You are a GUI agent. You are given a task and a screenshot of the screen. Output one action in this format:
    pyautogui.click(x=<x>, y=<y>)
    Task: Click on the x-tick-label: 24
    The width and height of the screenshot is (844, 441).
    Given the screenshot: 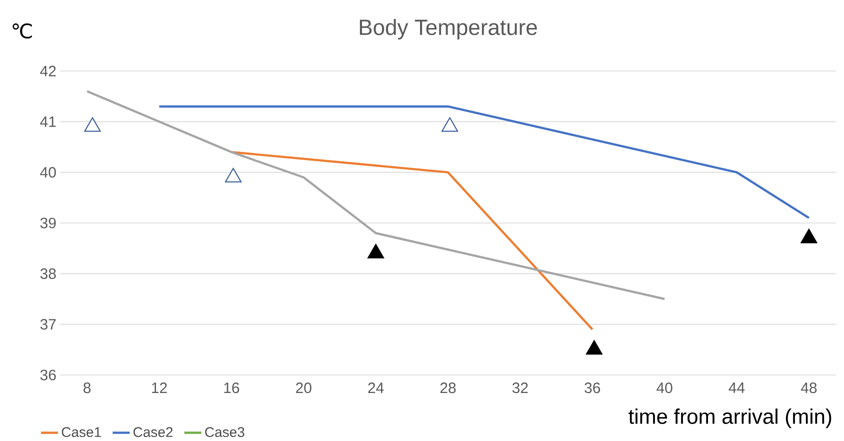 What is the action you would take?
    pyautogui.click(x=376, y=387)
    